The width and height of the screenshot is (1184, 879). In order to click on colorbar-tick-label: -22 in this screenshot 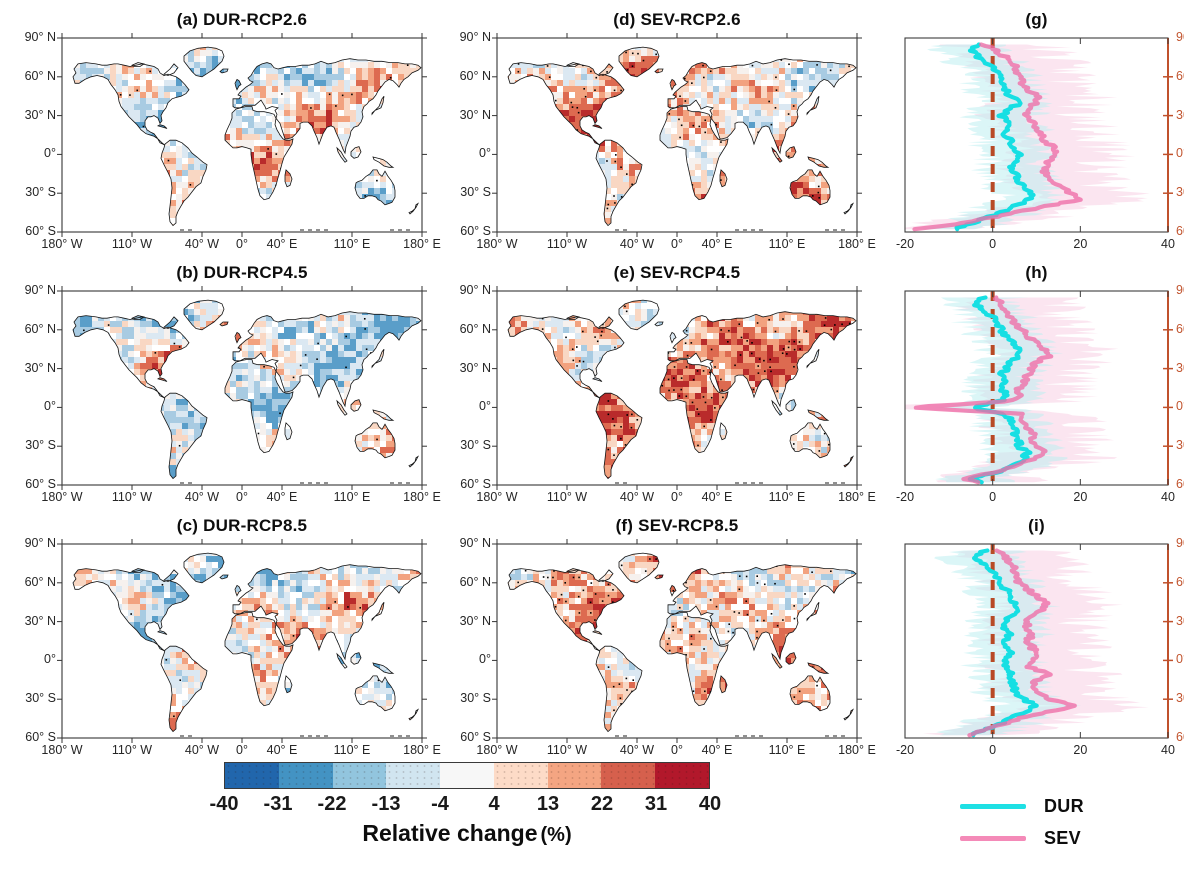, I will do `click(332, 804)`.